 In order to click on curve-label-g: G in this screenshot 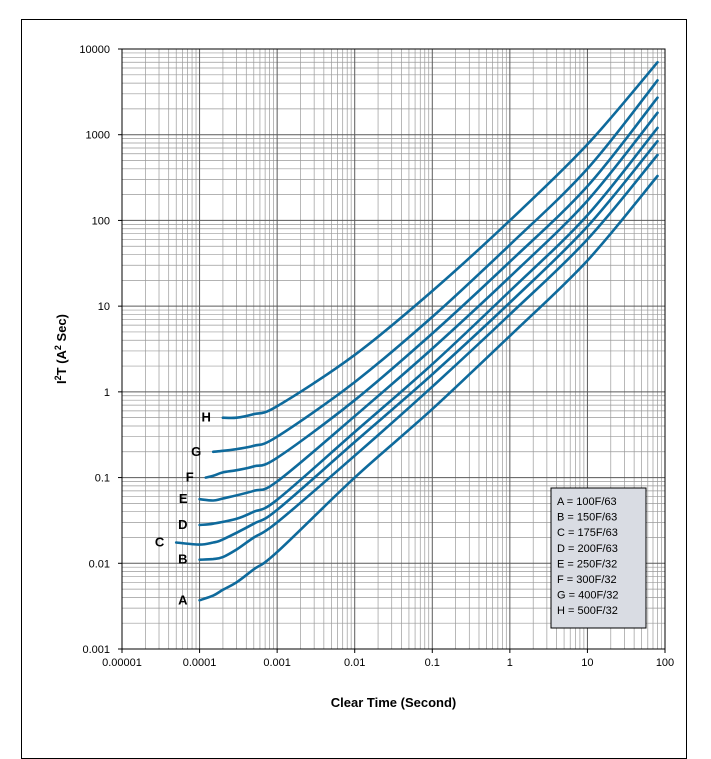, I will do `click(196, 451)`.